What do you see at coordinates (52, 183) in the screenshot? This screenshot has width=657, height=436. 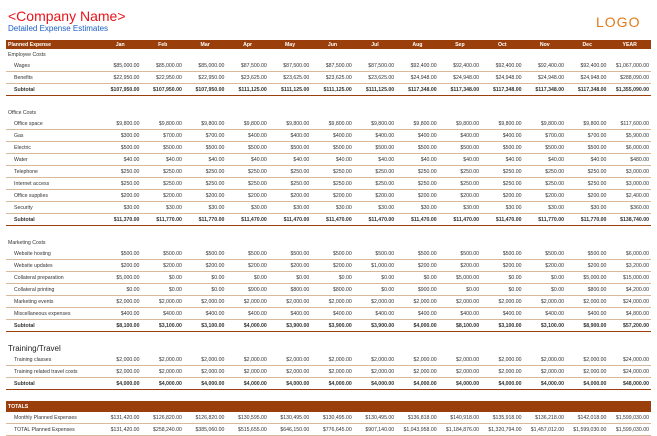 I see `row-label: Internet access` at bounding box center [52, 183].